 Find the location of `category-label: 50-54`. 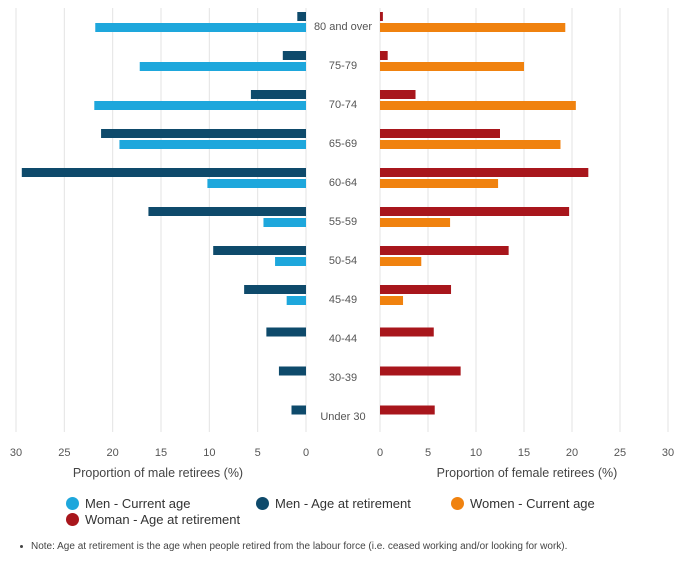

category-label: 50-54 is located at coordinates (343, 261).